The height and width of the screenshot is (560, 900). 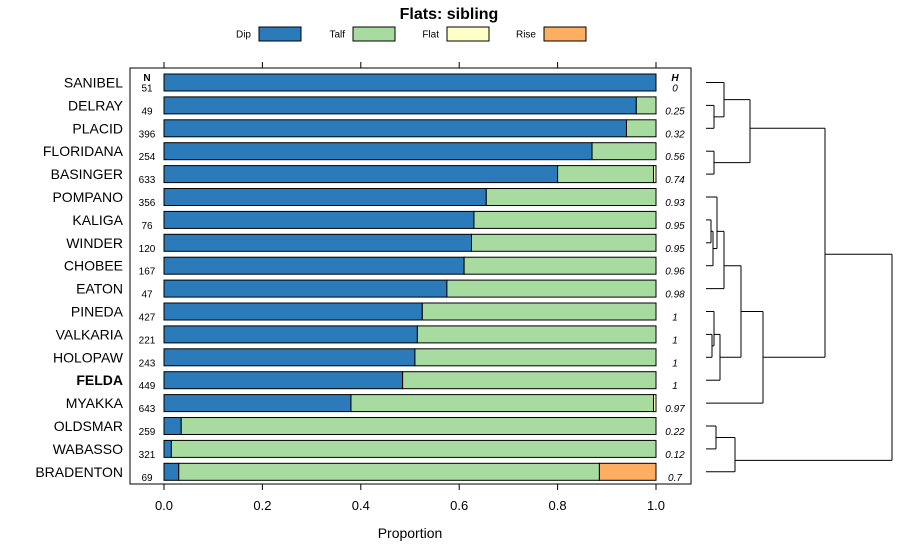 What do you see at coordinates (675, 134) in the screenshot?
I see `h-value-placid: 0.32` at bounding box center [675, 134].